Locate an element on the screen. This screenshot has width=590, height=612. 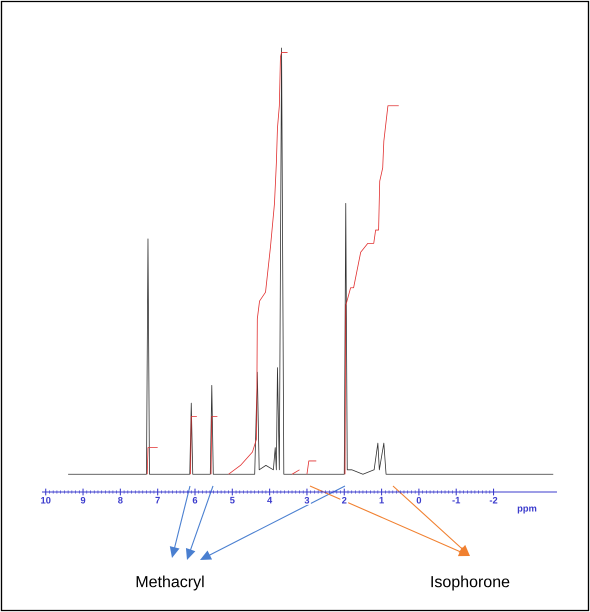
x-tick-label: 7 is located at coordinates (157, 500).